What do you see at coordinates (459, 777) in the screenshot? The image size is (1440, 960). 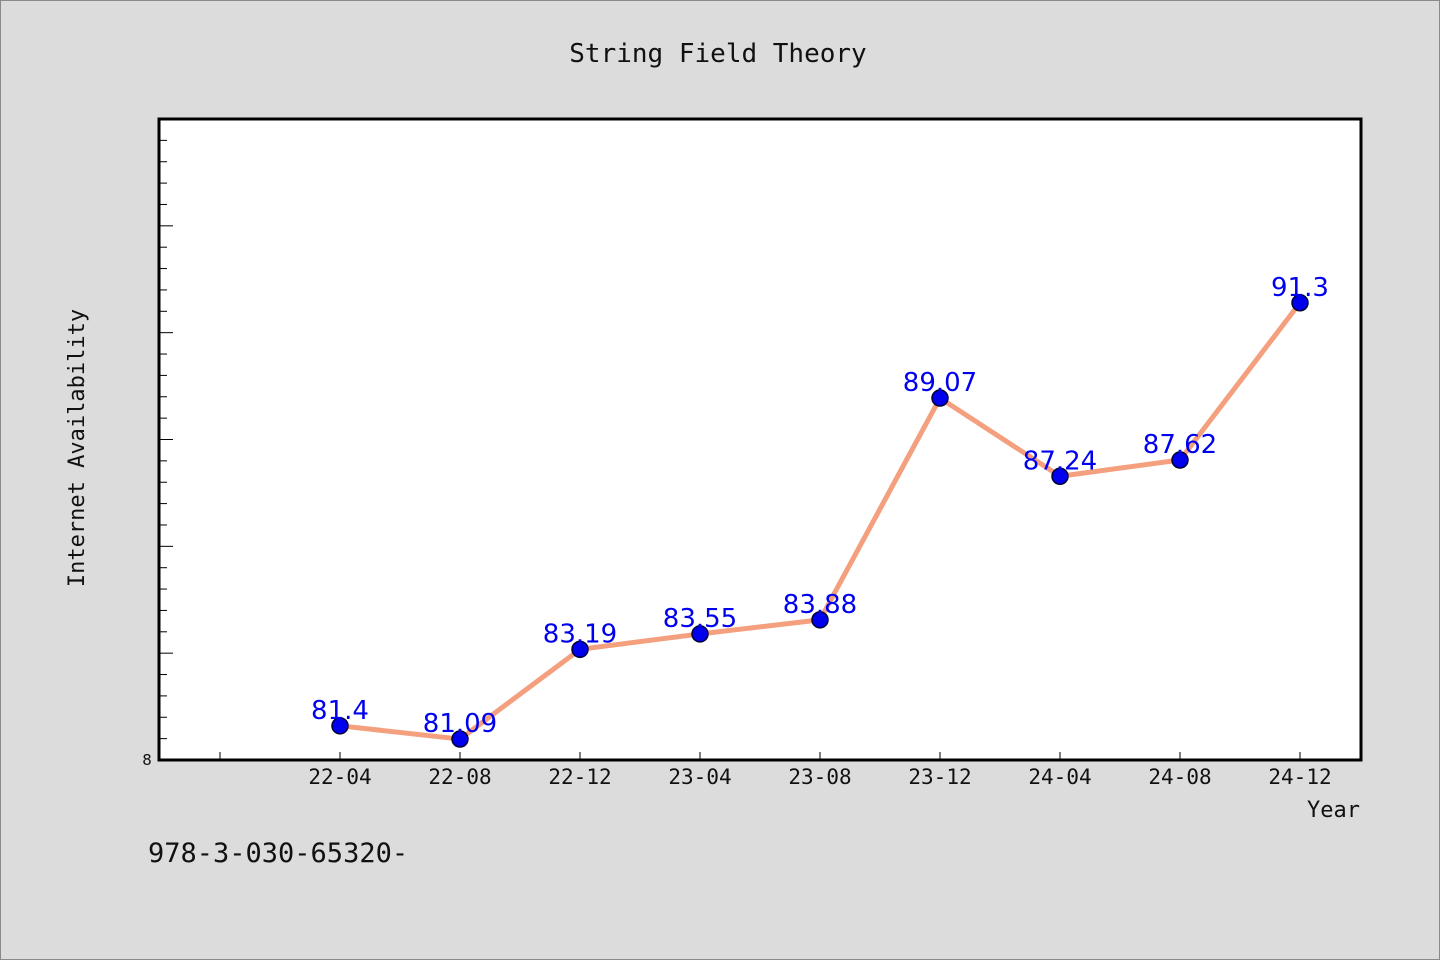 I see `x-tick-label: 22-08` at bounding box center [459, 777].